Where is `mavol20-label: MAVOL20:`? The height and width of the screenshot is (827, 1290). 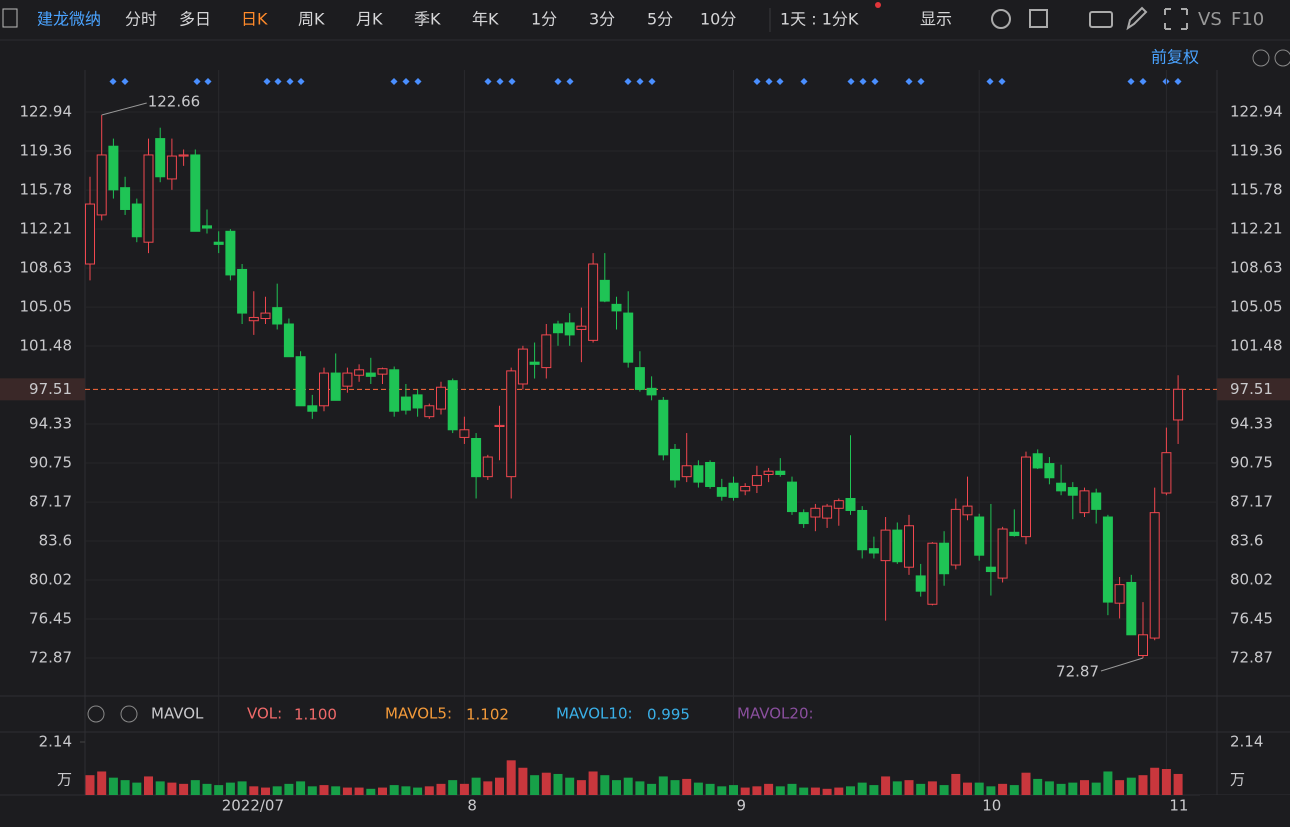
mavol20-label: MAVOL20: is located at coordinates (775, 714).